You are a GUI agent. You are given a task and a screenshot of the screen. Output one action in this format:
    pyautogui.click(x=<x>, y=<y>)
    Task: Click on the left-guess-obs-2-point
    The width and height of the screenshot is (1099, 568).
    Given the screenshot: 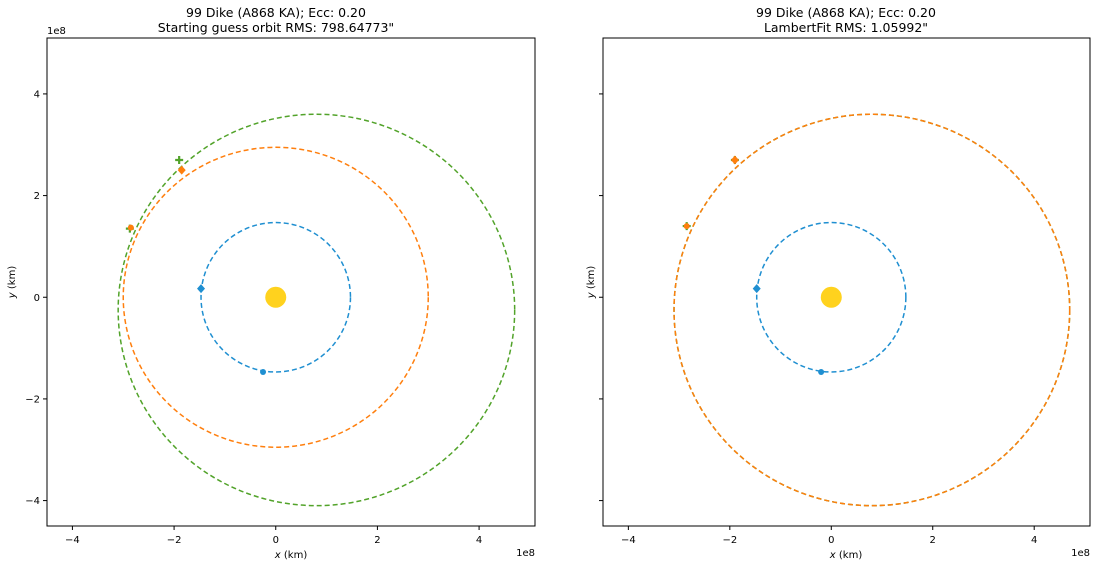 What is the action you would take?
    pyautogui.click(x=130, y=227)
    